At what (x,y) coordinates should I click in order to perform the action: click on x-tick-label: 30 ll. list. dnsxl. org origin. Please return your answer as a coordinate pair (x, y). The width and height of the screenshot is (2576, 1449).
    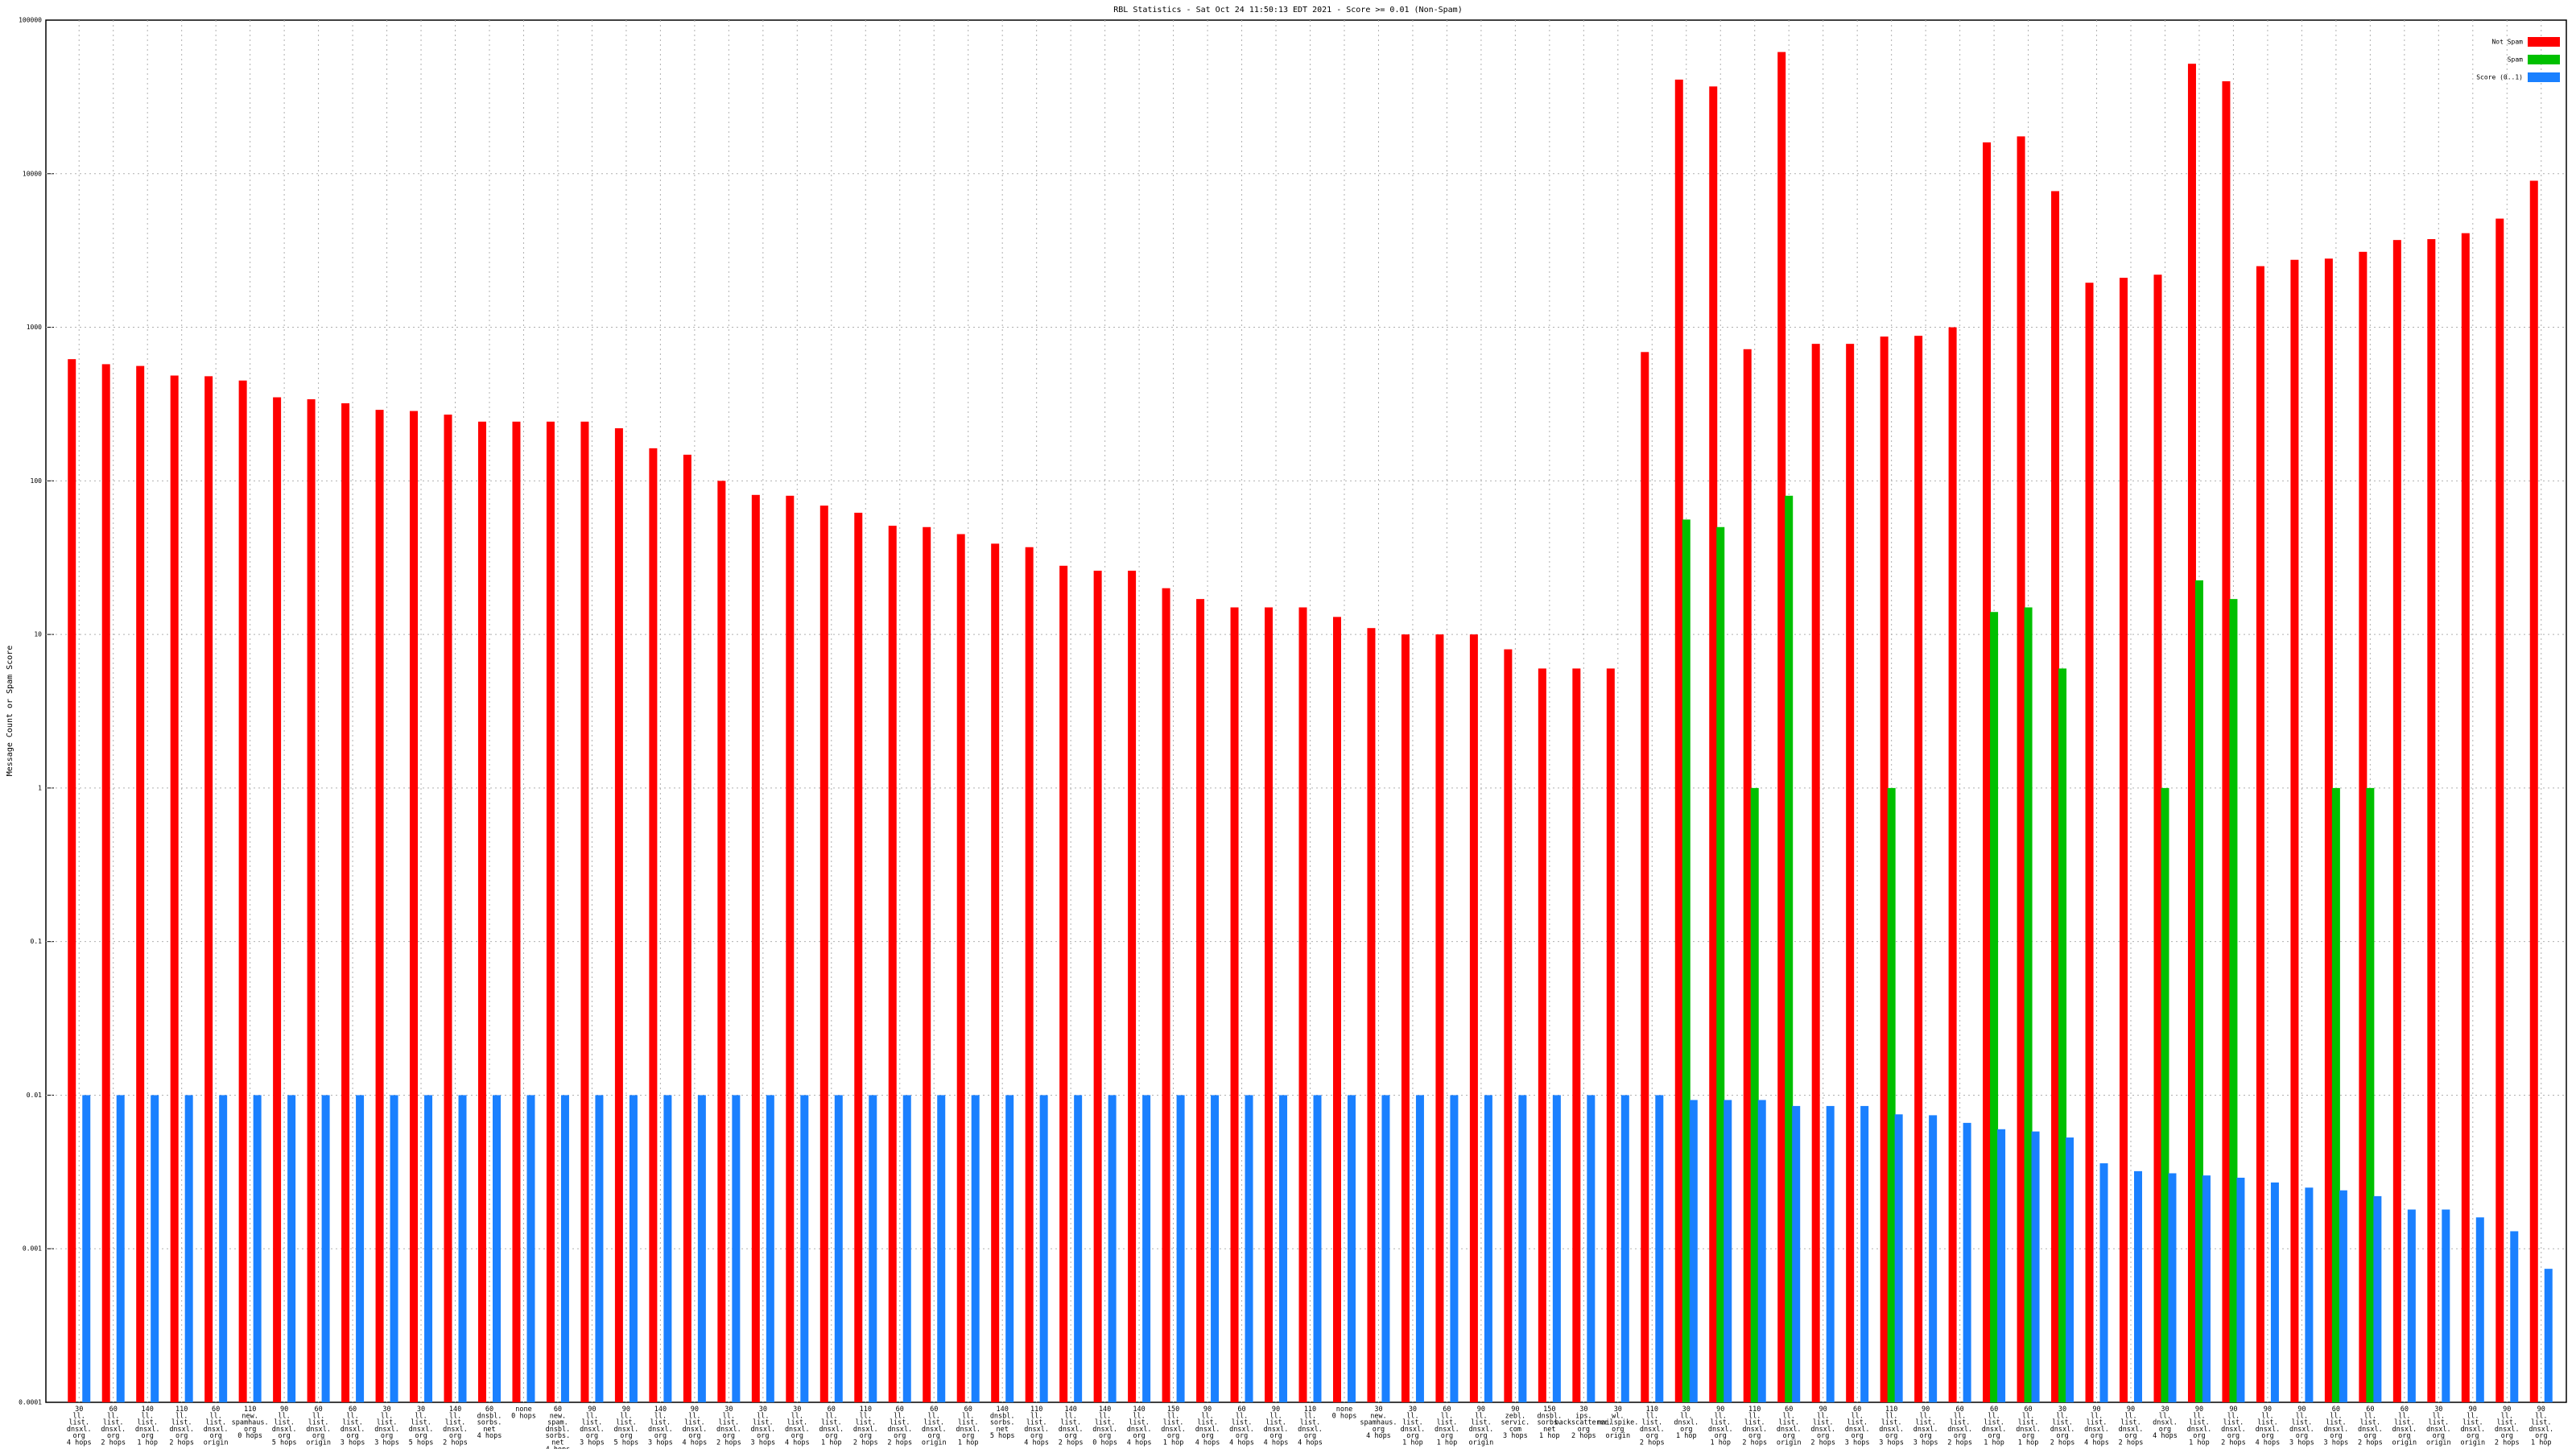
    Looking at the image, I should click on (2438, 1426).